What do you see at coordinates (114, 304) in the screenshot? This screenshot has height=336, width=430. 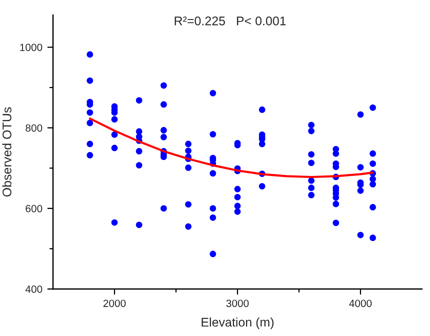 I see `x-tick-label: 2000` at bounding box center [114, 304].